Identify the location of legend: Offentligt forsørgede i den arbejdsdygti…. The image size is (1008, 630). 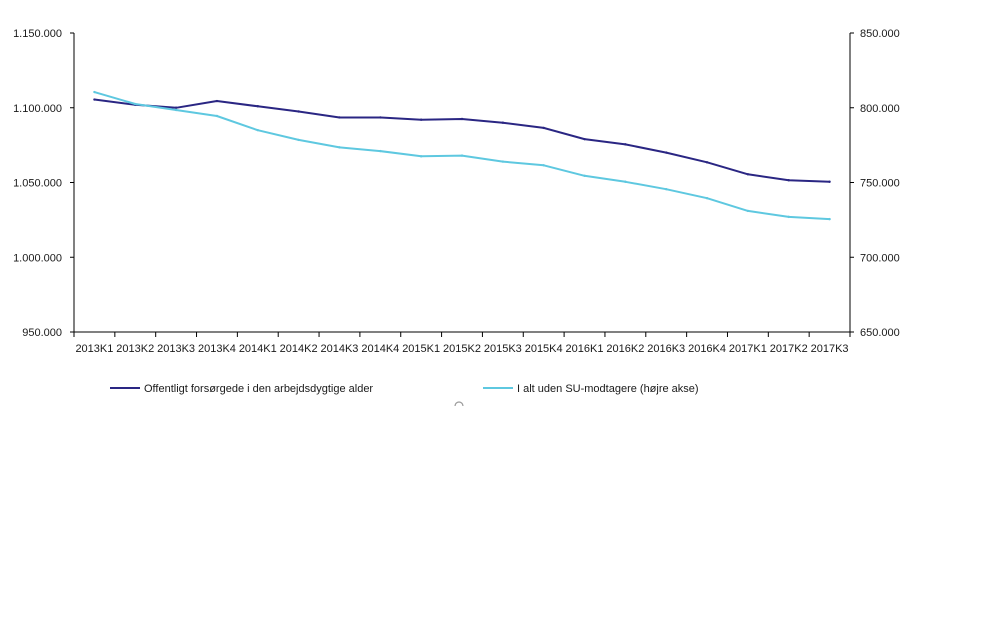
(404, 389).